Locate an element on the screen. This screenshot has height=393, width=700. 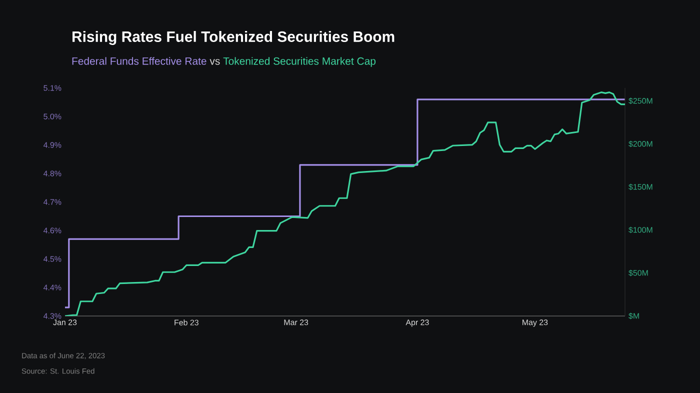
chart-title: Rising Rates Fuel Tokenized Securities Boom is located at coordinates (233, 38).